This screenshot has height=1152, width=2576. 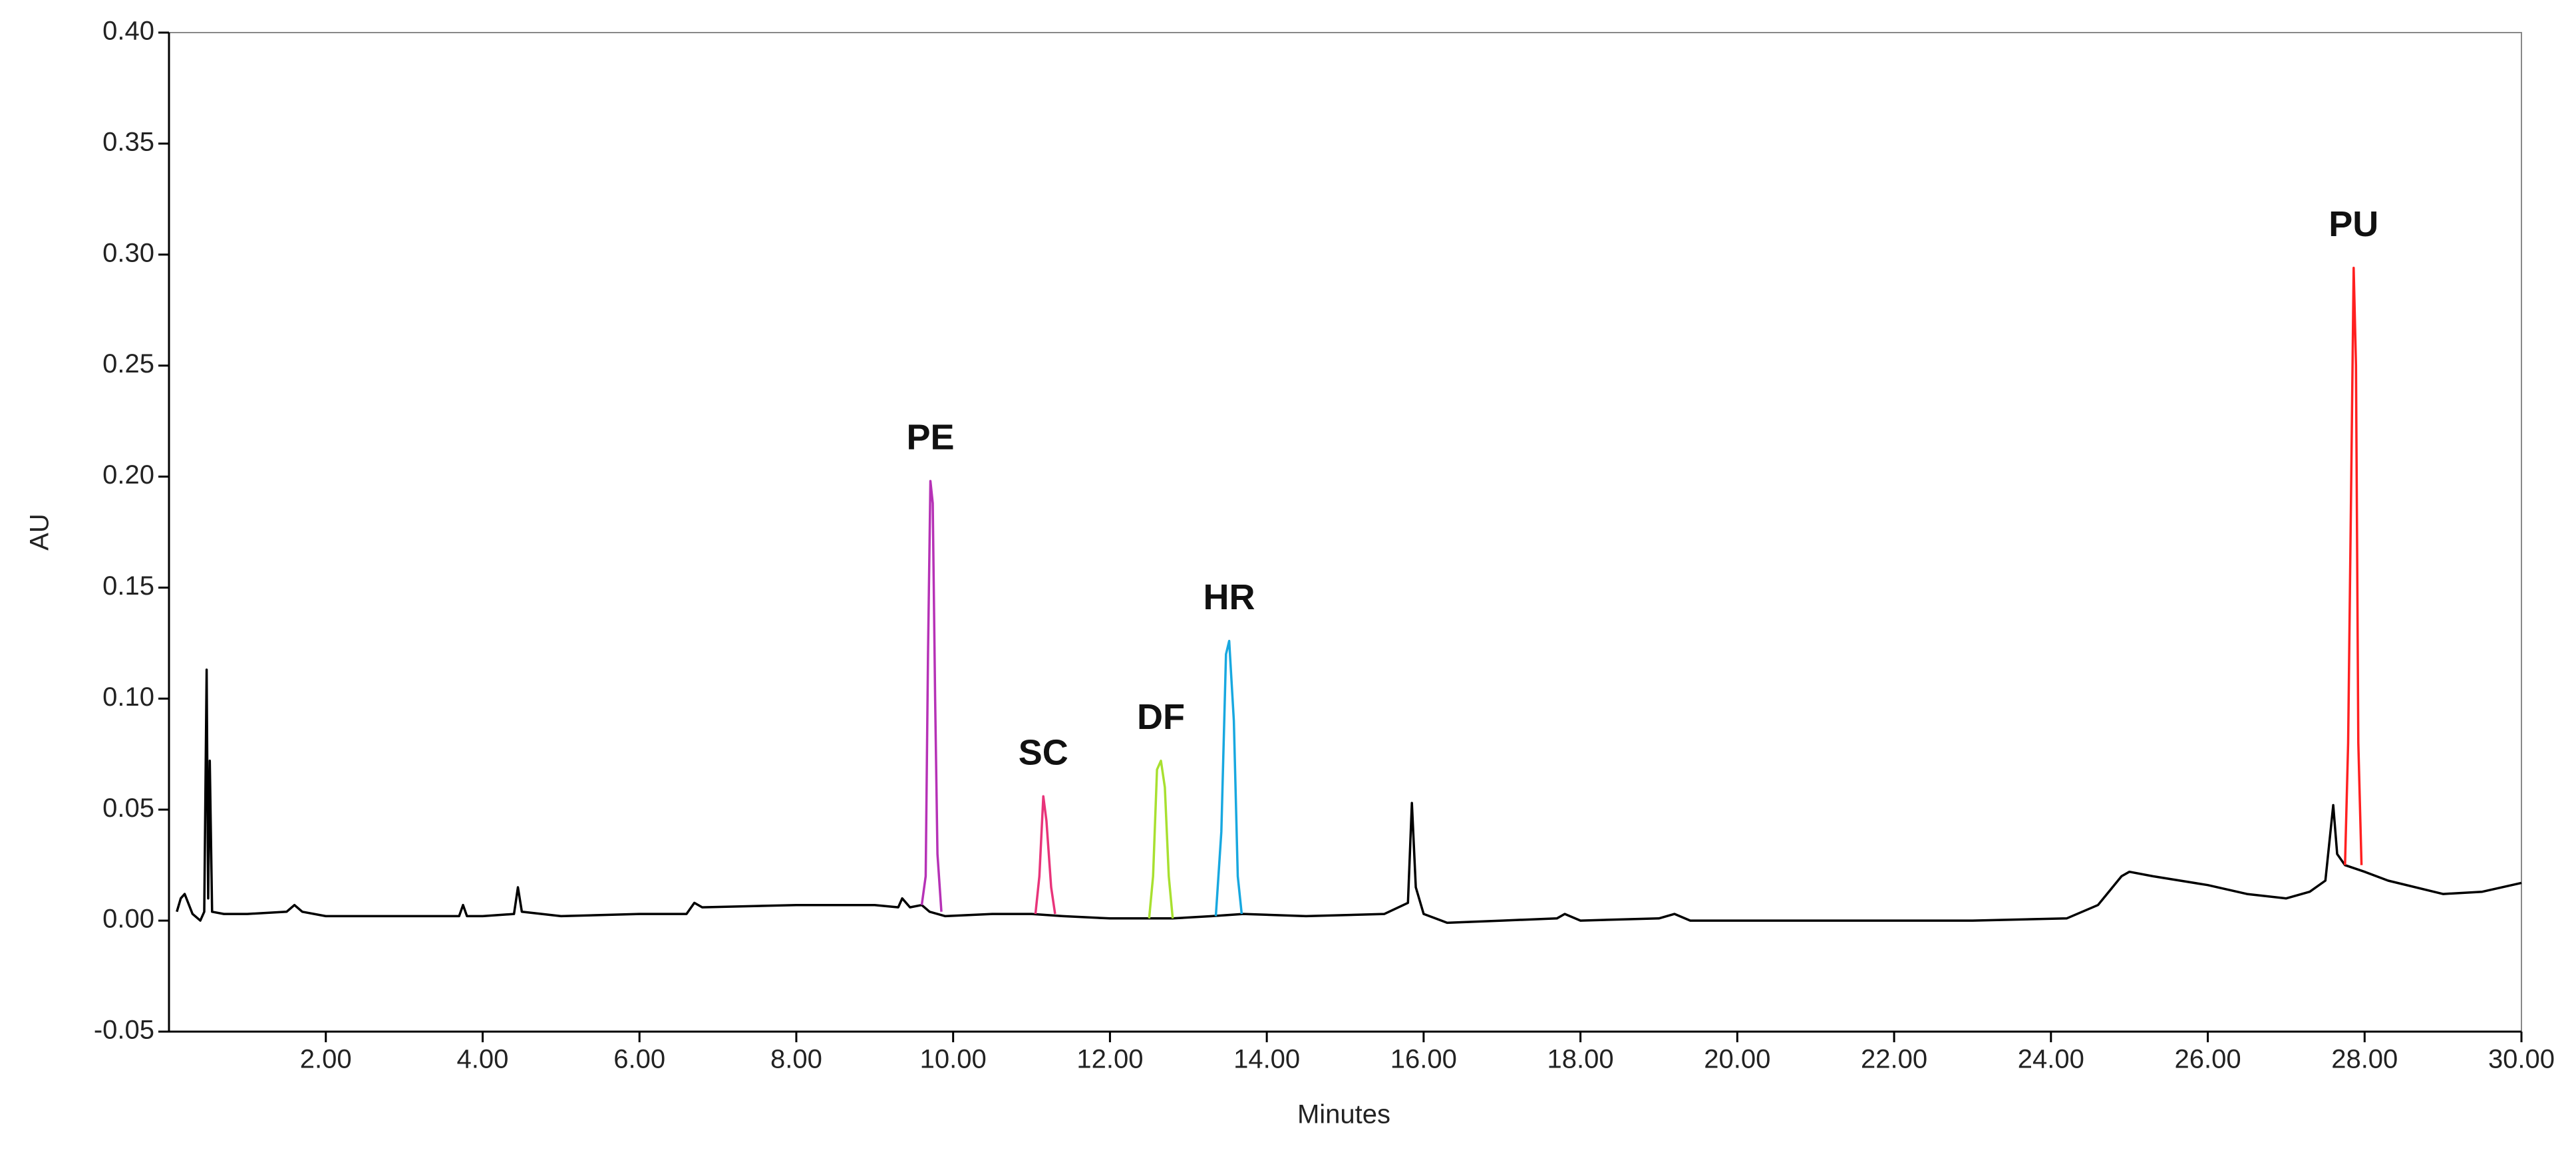 What do you see at coordinates (128, 252) in the screenshot?
I see `y-tick-label: 0.30` at bounding box center [128, 252].